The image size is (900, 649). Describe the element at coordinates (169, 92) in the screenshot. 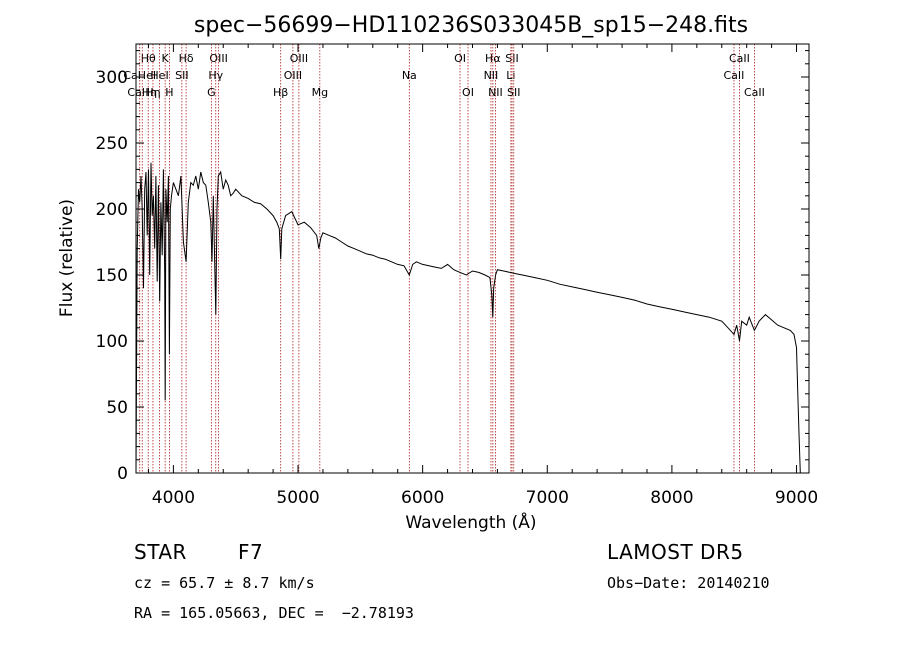

I see `line-marker-label: H` at that location.